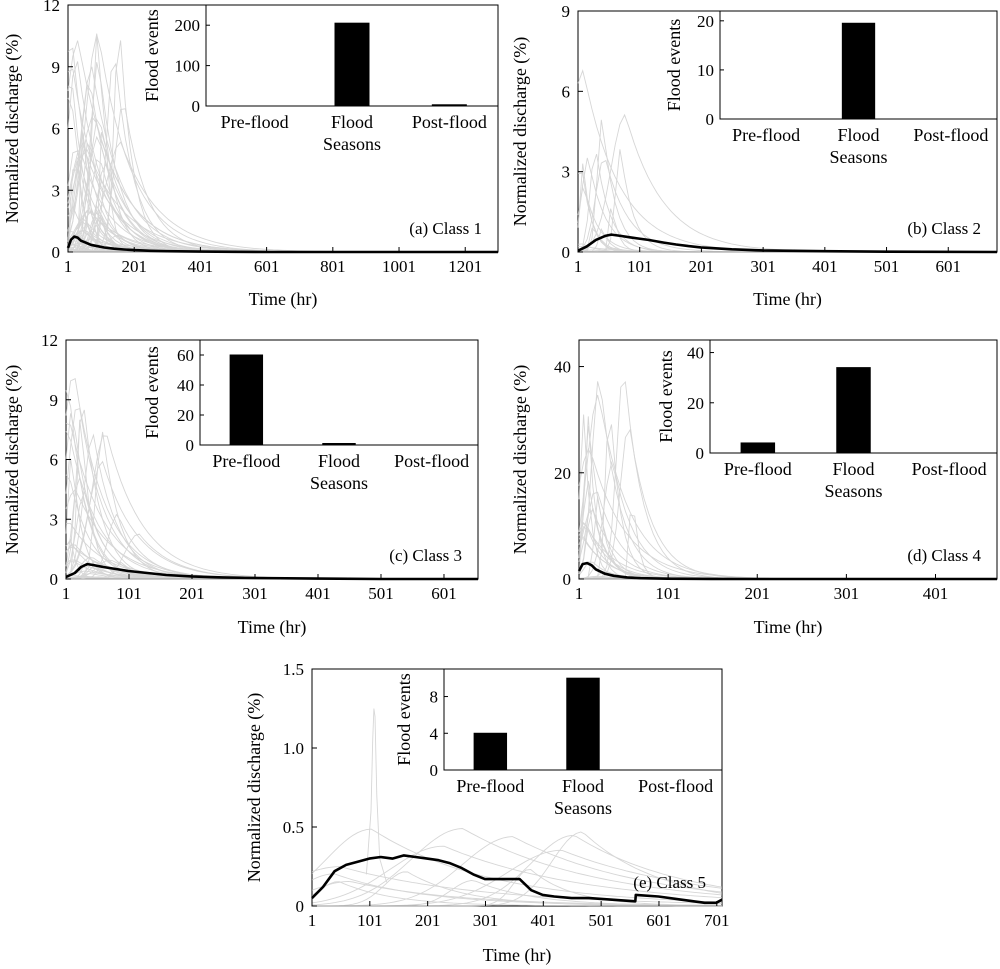 The height and width of the screenshot is (969, 1000). Describe the element at coordinates (188, 66) in the screenshot. I see `inset-y-tick-label: 100` at that location.